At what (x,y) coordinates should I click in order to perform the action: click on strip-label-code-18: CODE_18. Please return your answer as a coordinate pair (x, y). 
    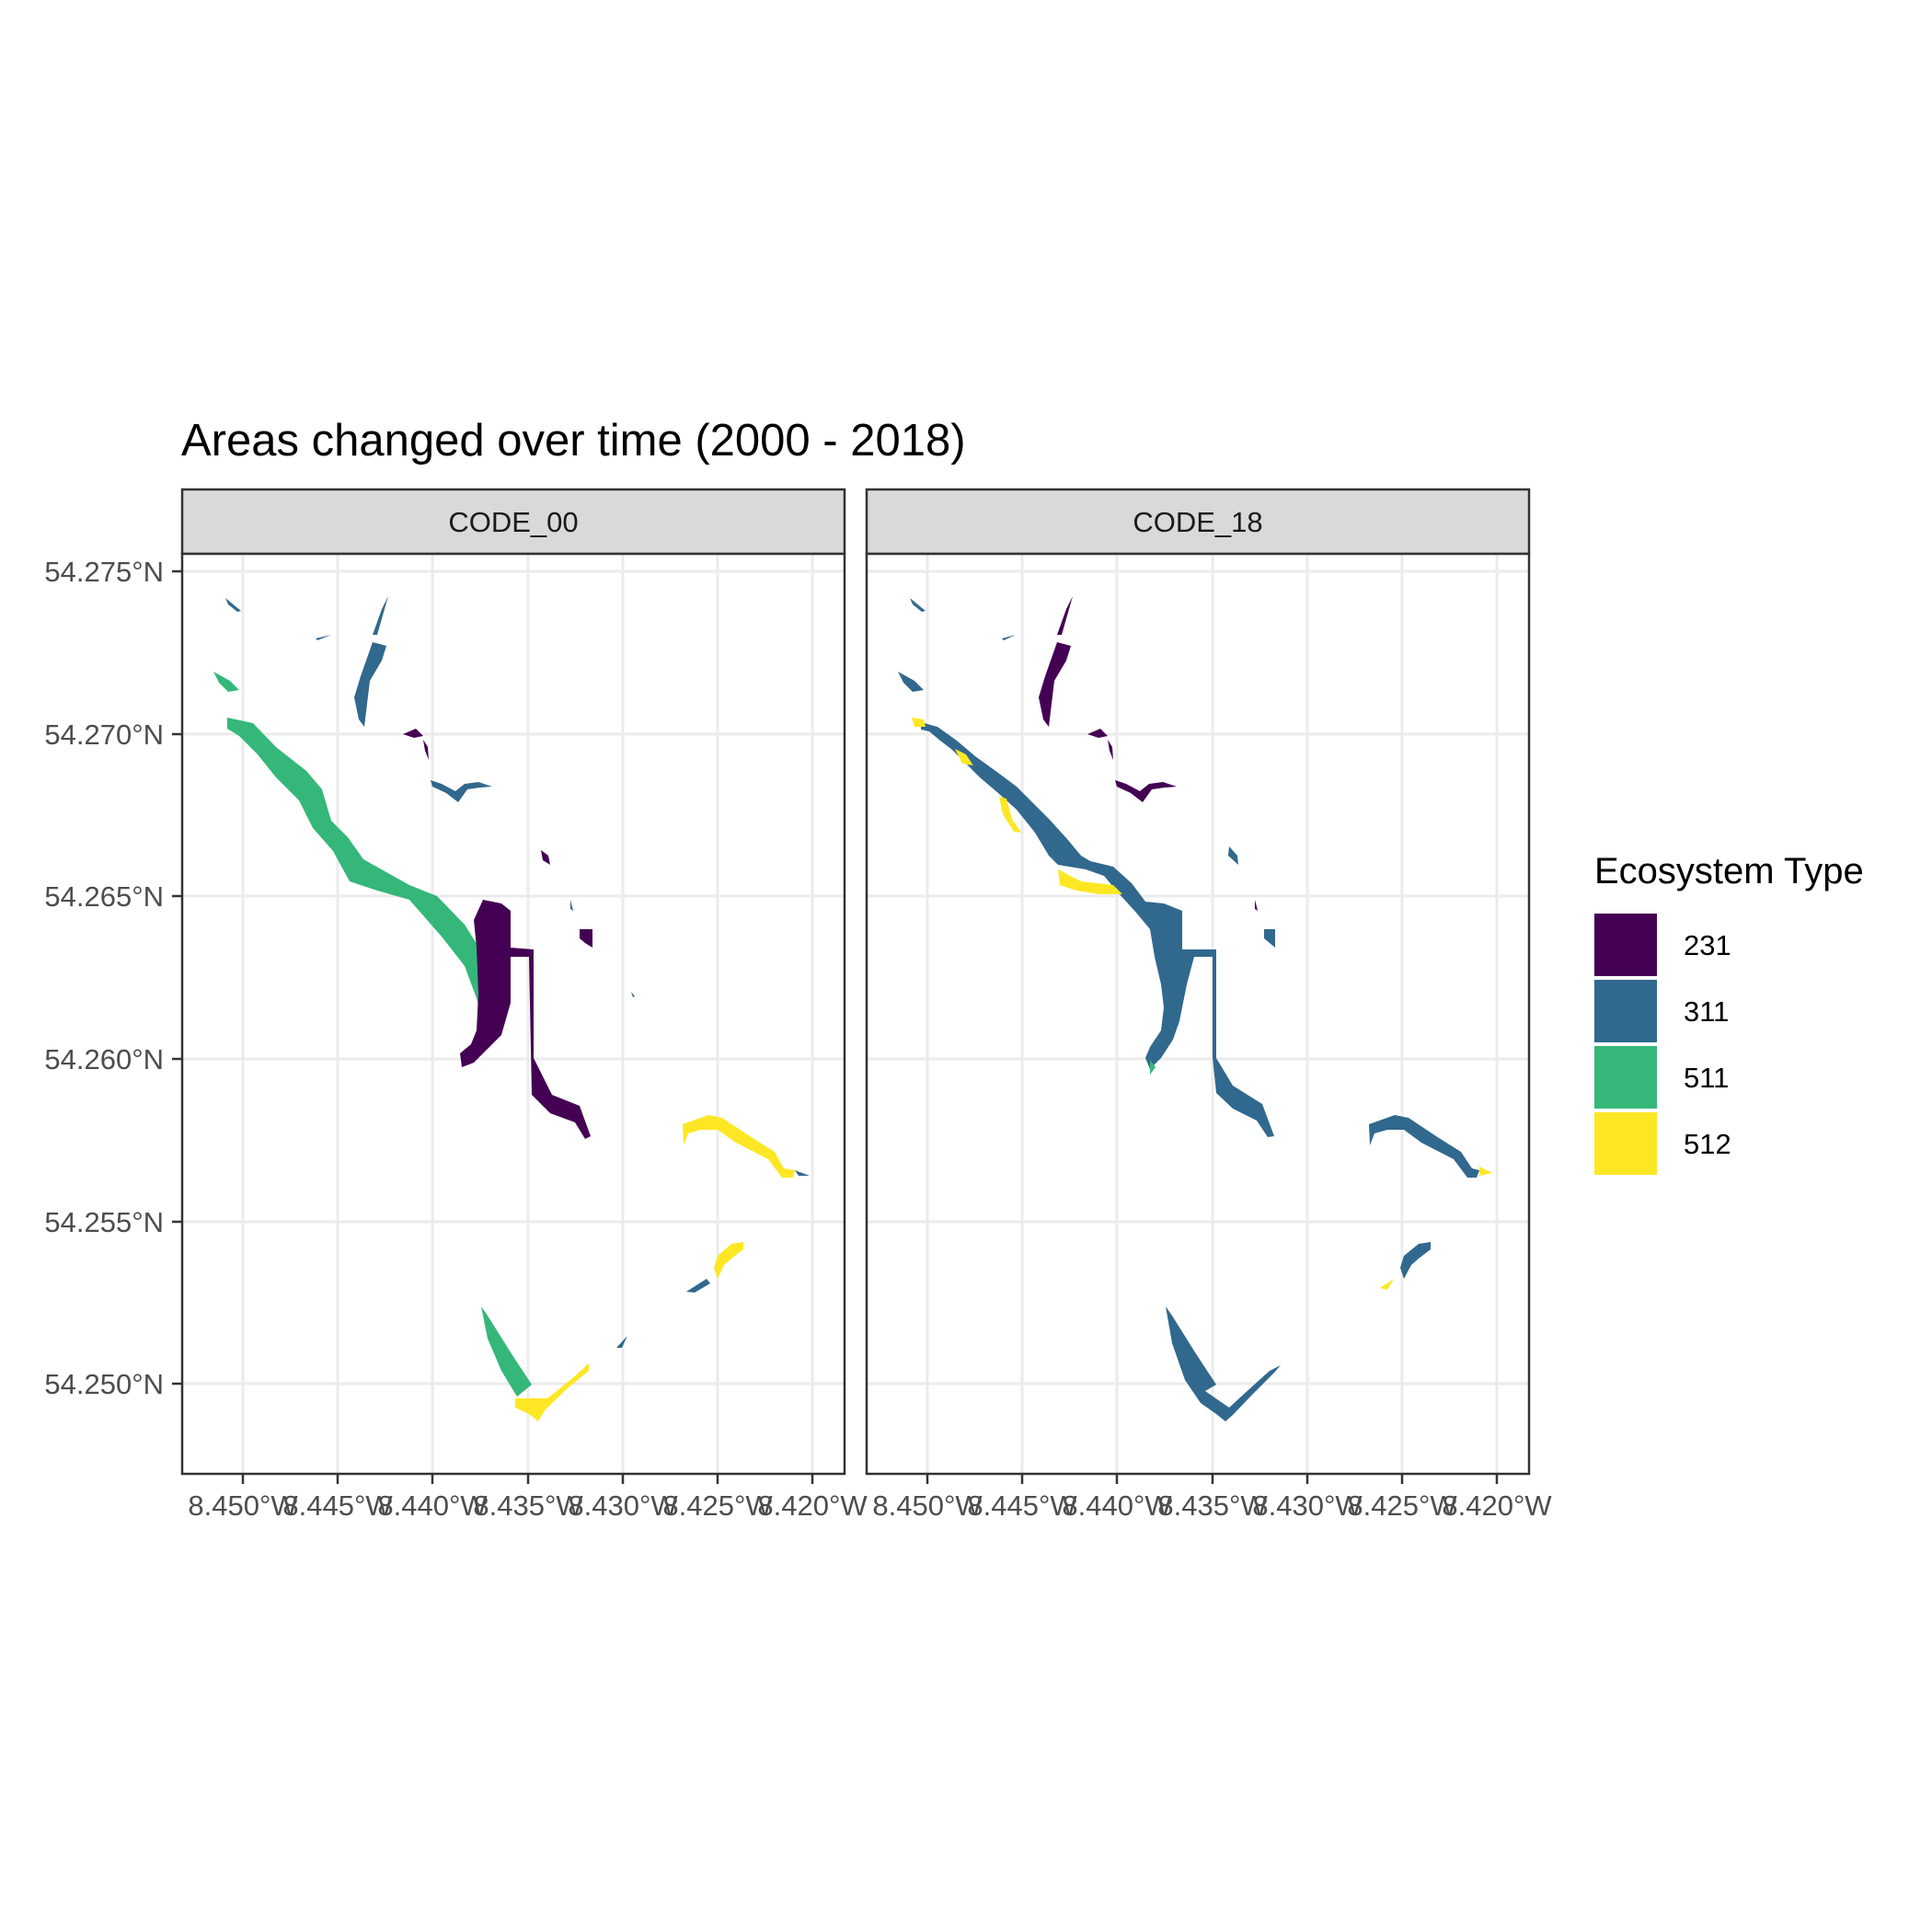
    Looking at the image, I should click on (1197, 522).